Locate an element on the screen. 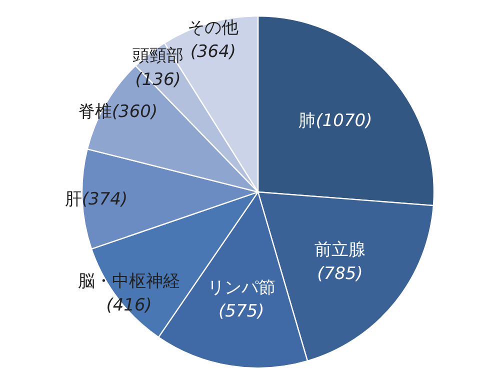 The width and height of the screenshot is (500, 385). slice-label: 頭頸部 is located at coordinates (158, 56).